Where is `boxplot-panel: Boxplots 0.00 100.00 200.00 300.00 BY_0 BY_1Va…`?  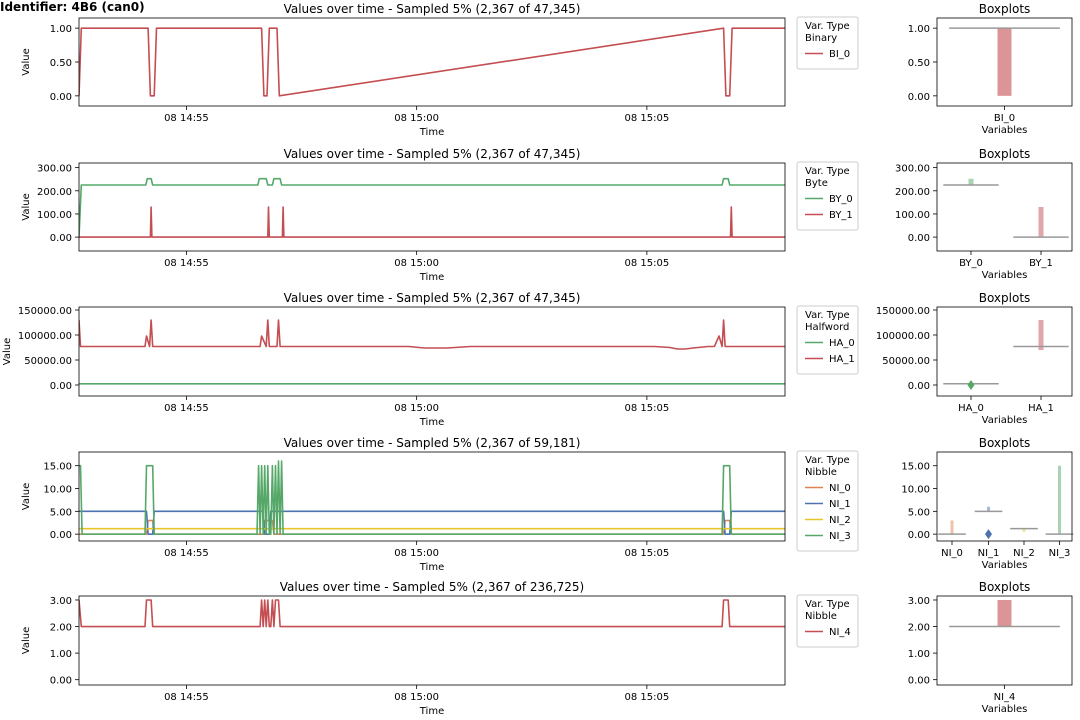
boxplot-panel: Boxplots 0.00 100.00 200.00 300.00 BY_0 BY_1Va… is located at coordinates (984, 214).